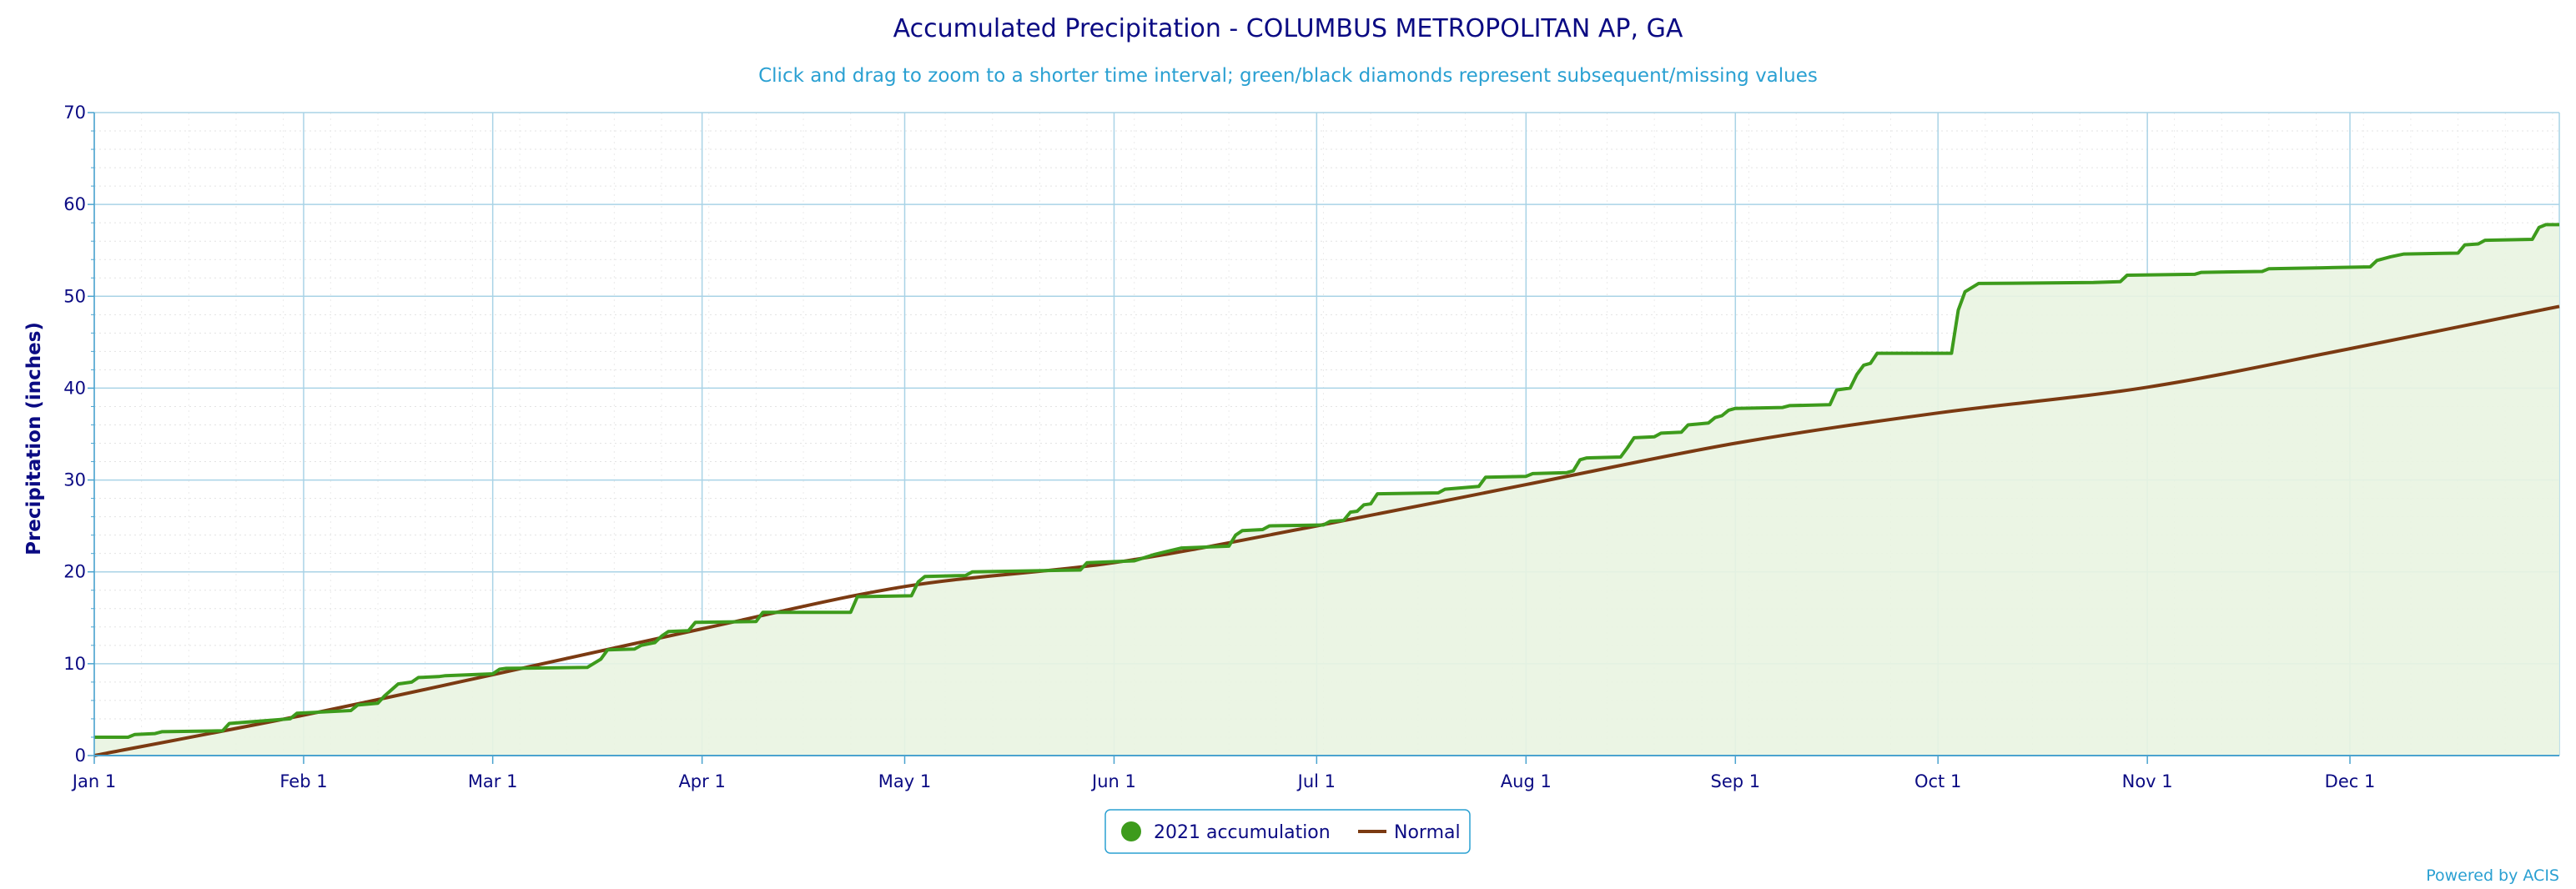 The height and width of the screenshot is (889, 2576). Describe the element at coordinates (1113, 781) in the screenshot. I see `x-tick-label: Jun 1` at that location.